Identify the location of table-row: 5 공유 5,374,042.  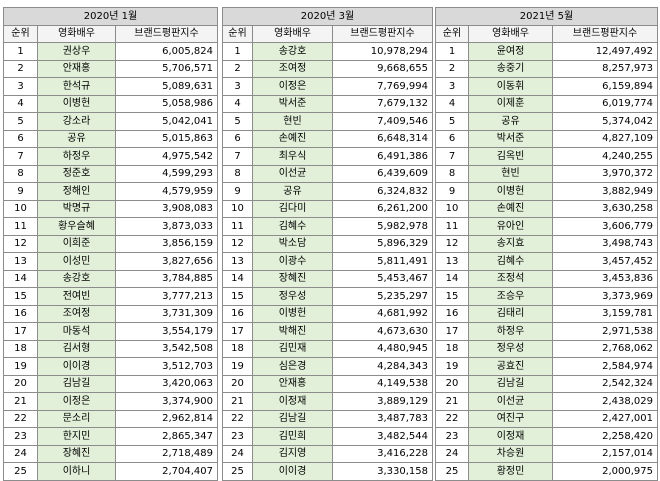
(546, 121).